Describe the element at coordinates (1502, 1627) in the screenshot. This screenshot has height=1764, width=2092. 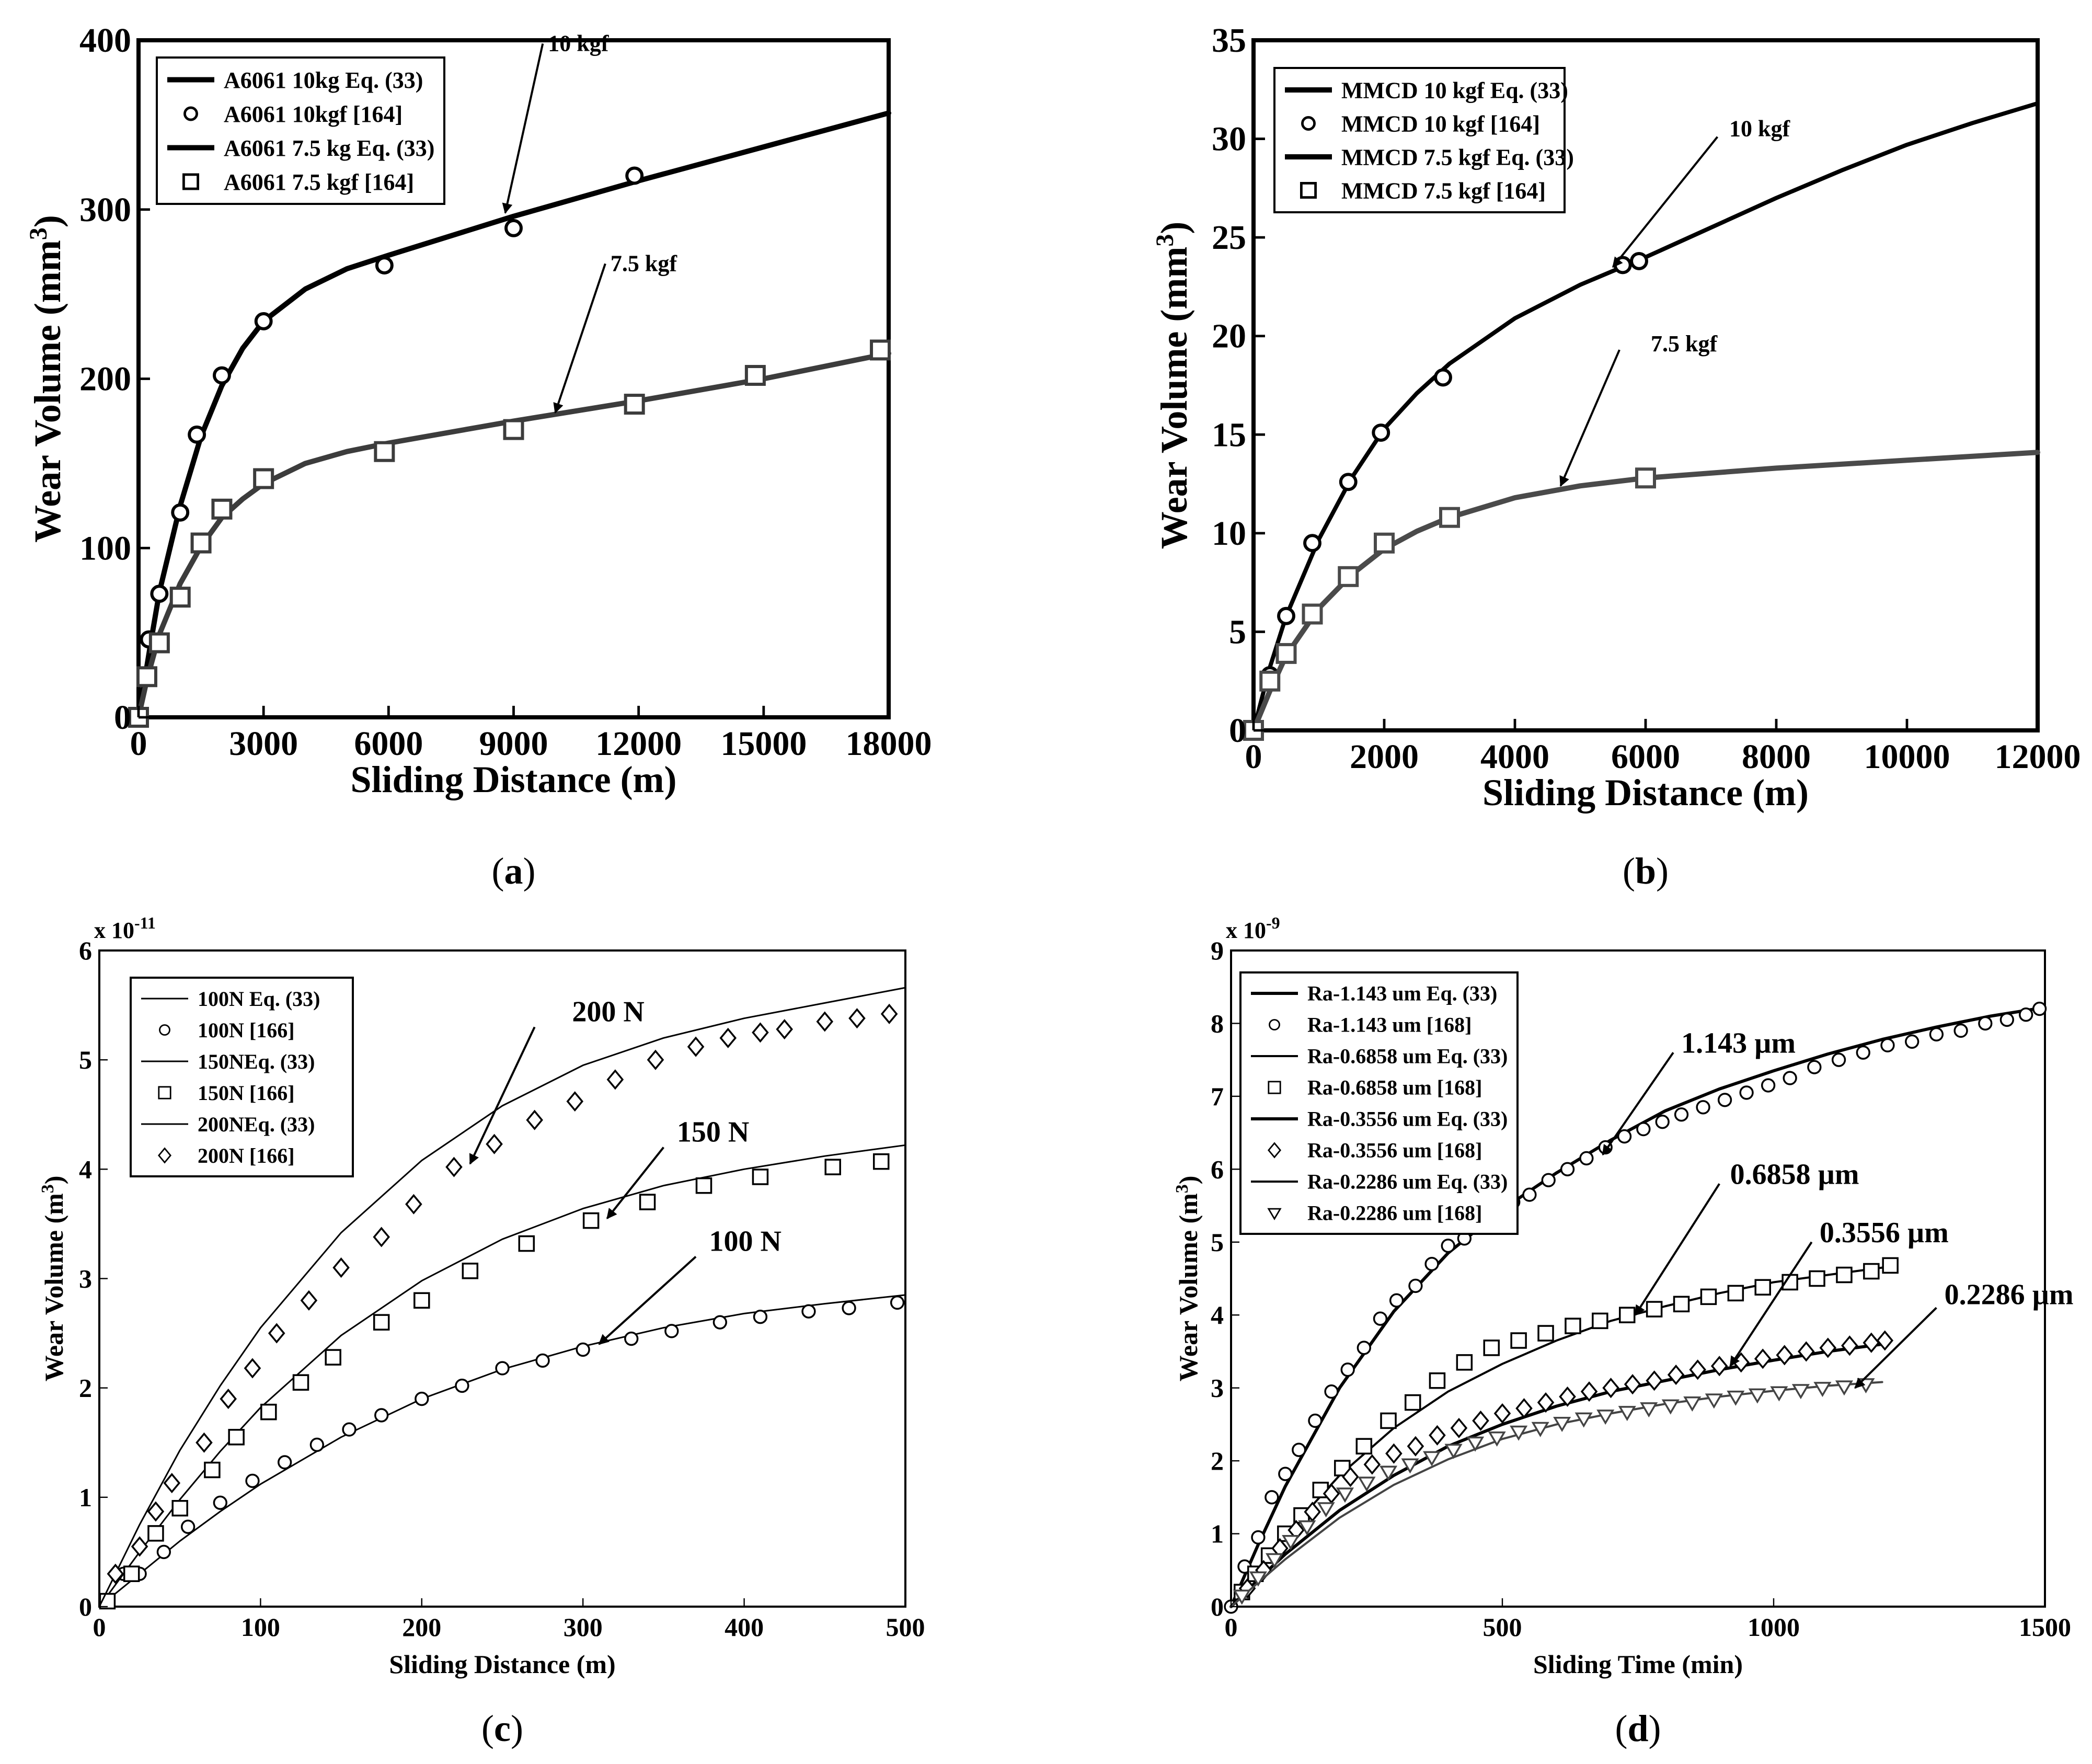
I see `x-tick-label-d-1: 500` at that location.